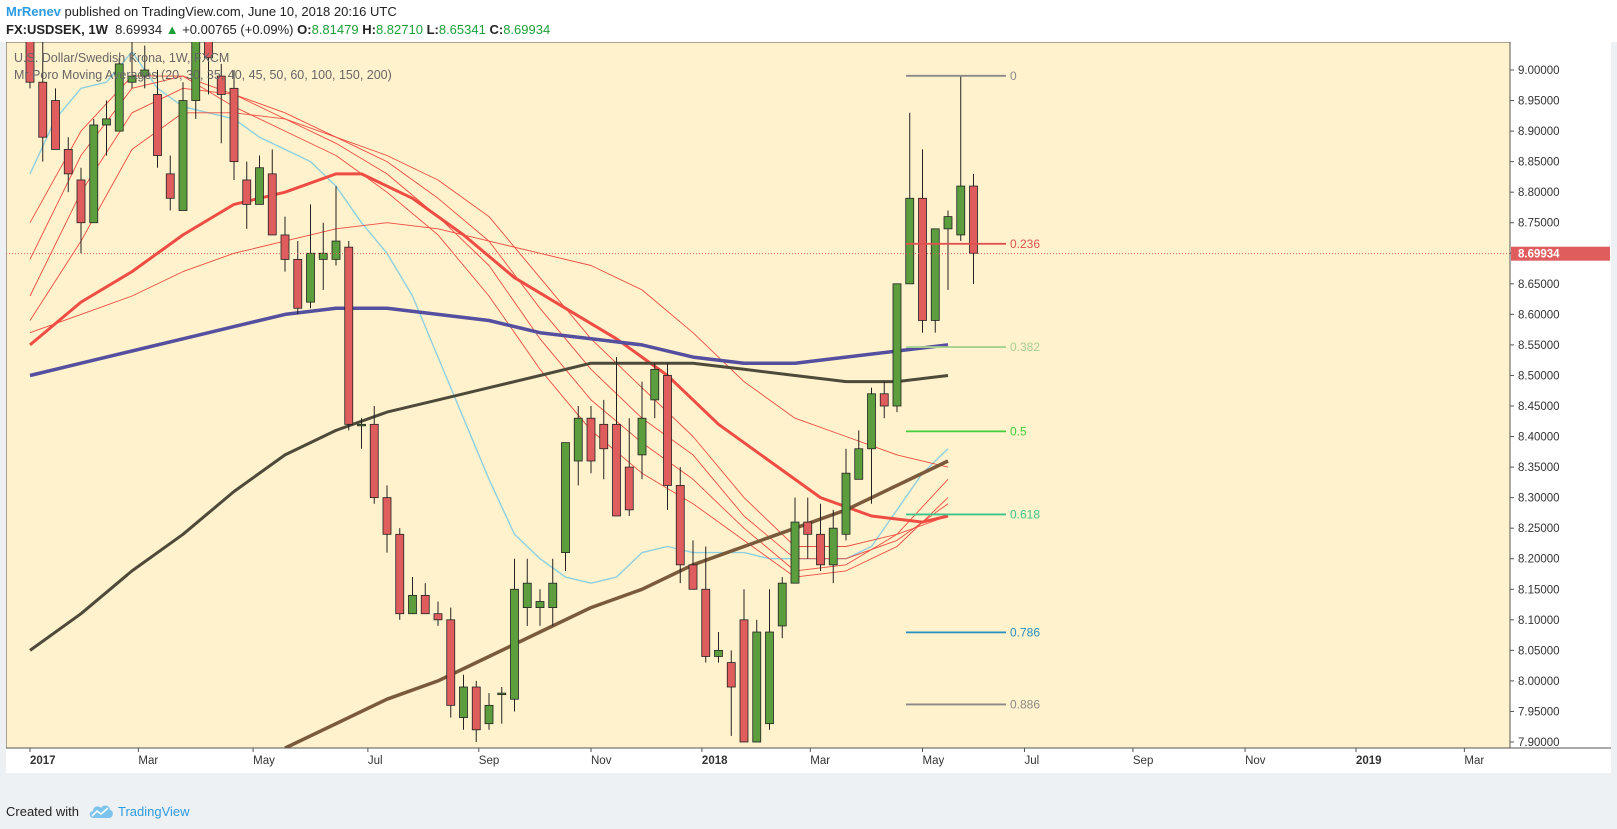 This screenshot has width=1617, height=829. What do you see at coordinates (121, 58) in the screenshot?
I see `legend-instrument: U.S. Dollar/Swedish Krona, 1W, FXCM` at bounding box center [121, 58].